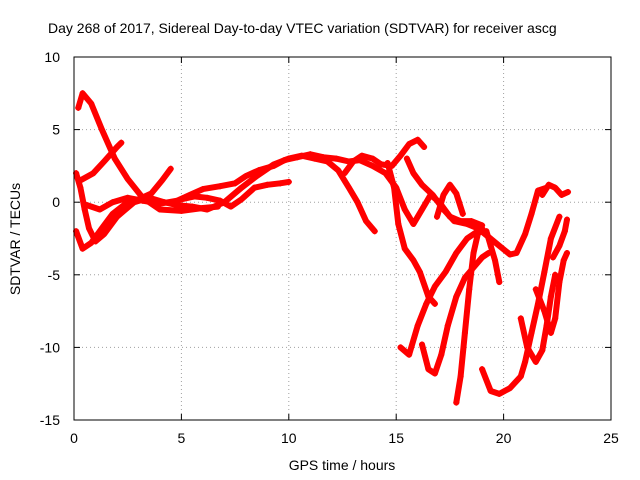  I want to click on y-tick-label: 0, so click(56, 202).